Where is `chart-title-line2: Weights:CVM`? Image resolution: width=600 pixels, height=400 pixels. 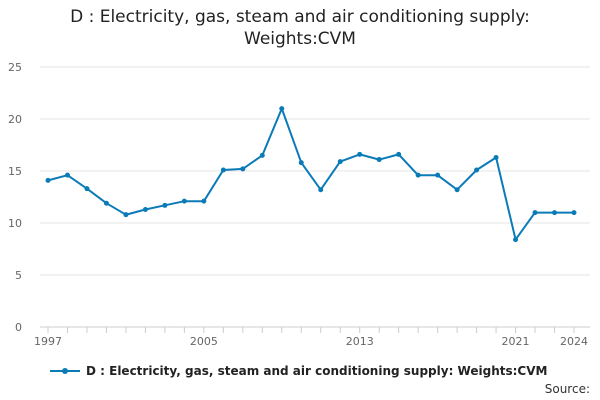 chart-title-line2: Weights:CVM is located at coordinates (300, 39).